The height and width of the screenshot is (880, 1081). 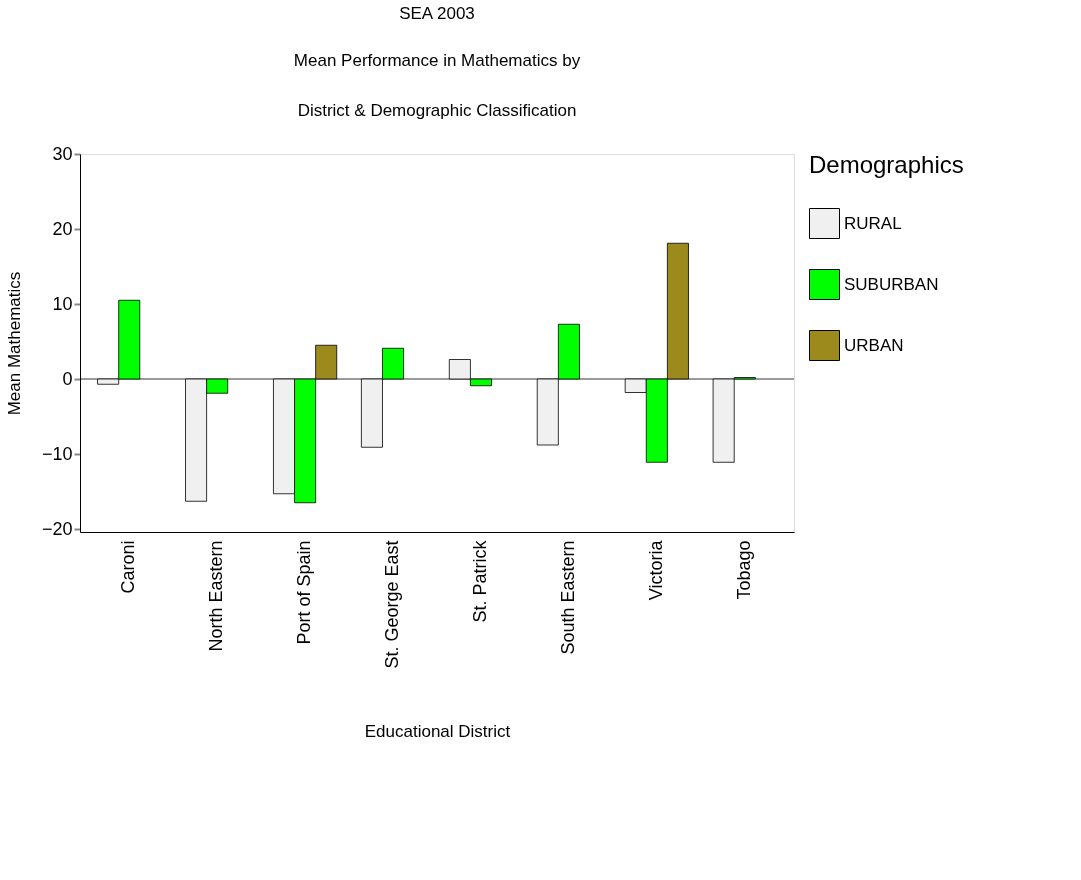 What do you see at coordinates (62, 228) in the screenshot?
I see `y-tick-label: 20` at bounding box center [62, 228].